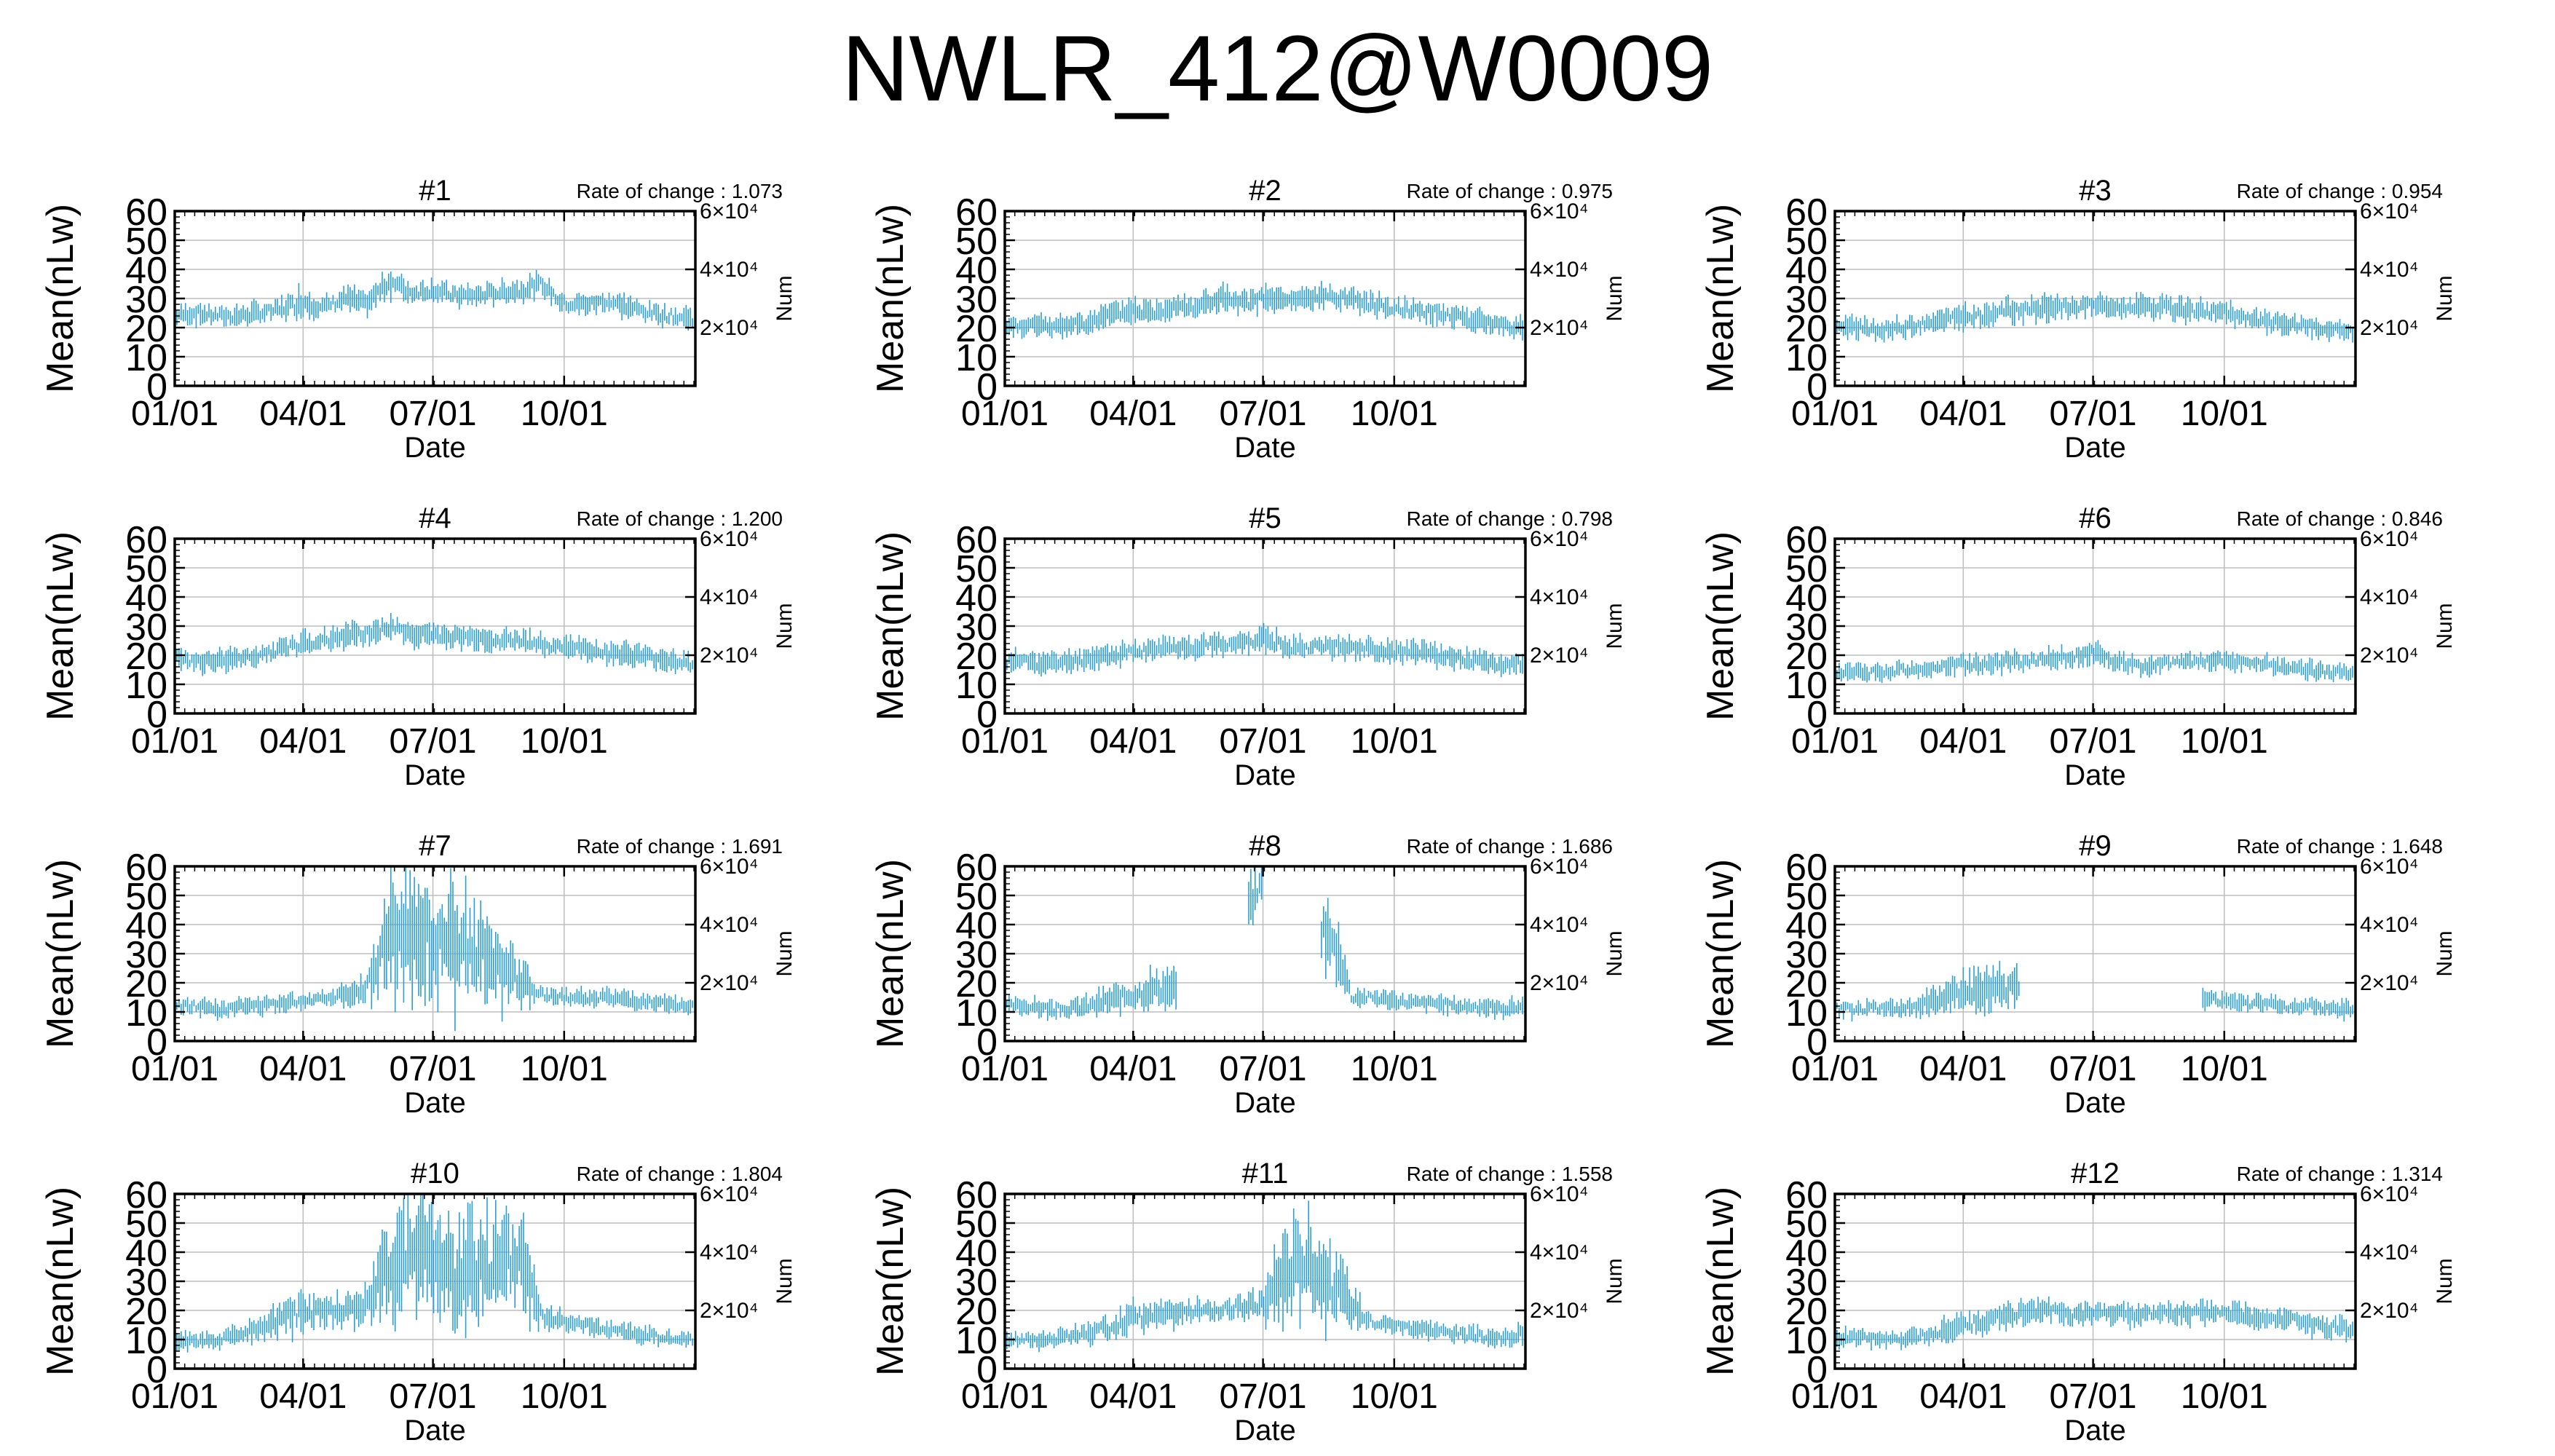  What do you see at coordinates (435, 846) in the screenshot?
I see `subplot-title: #7` at bounding box center [435, 846].